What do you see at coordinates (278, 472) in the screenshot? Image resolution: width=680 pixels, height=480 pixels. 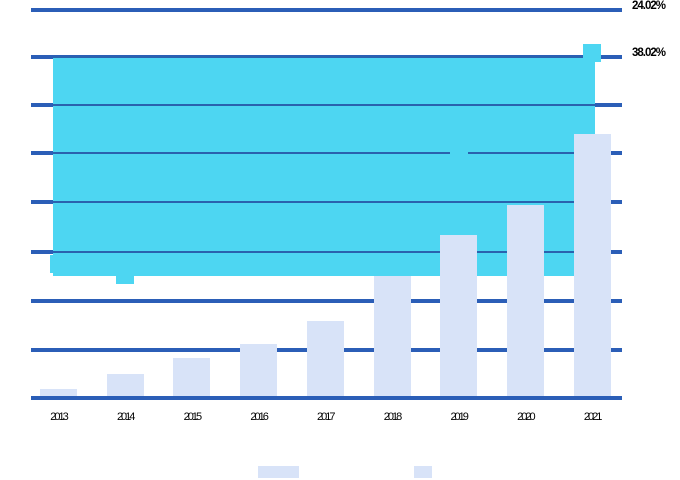 I see `bar-series-swatch` at bounding box center [278, 472].